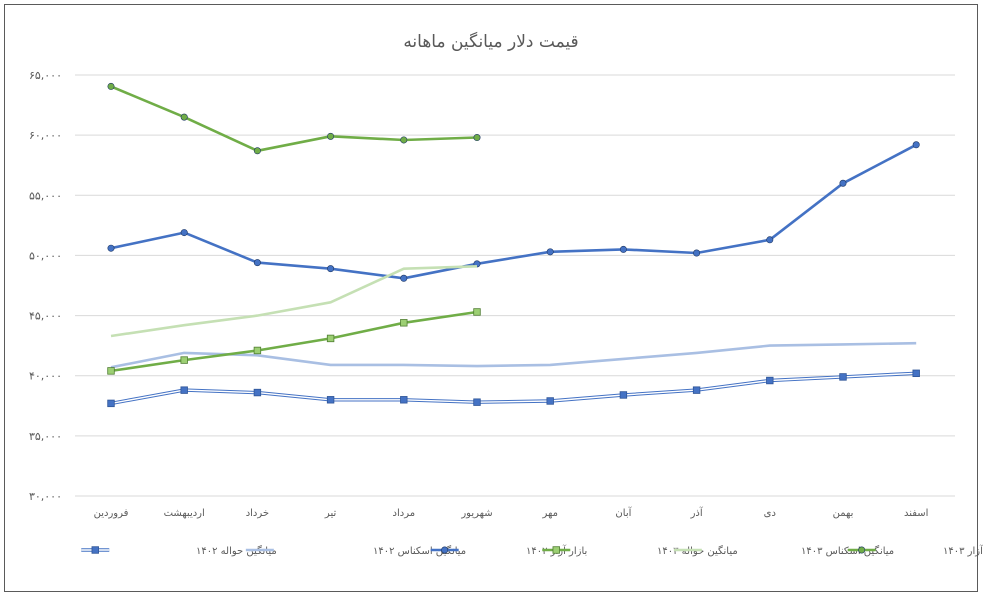 The width and height of the screenshot is (983, 598). What do you see at coordinates (476, 513) in the screenshot?
I see `x-tick-label: شهریور` at bounding box center [476, 513].